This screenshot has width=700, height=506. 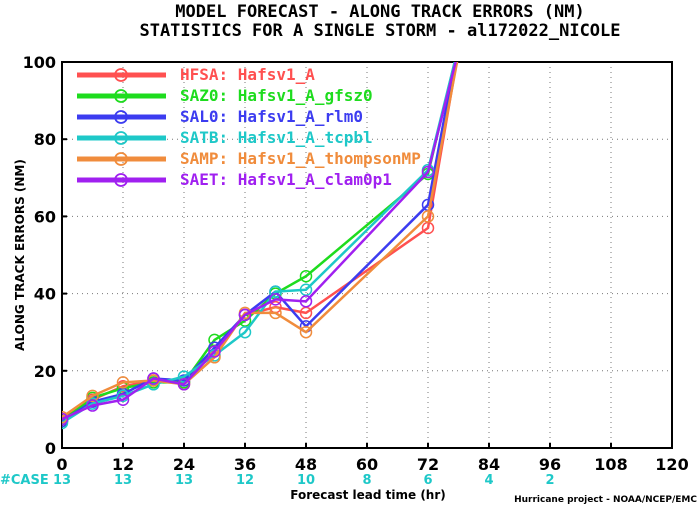 What do you see at coordinates (39, 62) in the screenshot?
I see `y-tick-label: 100` at bounding box center [39, 62].